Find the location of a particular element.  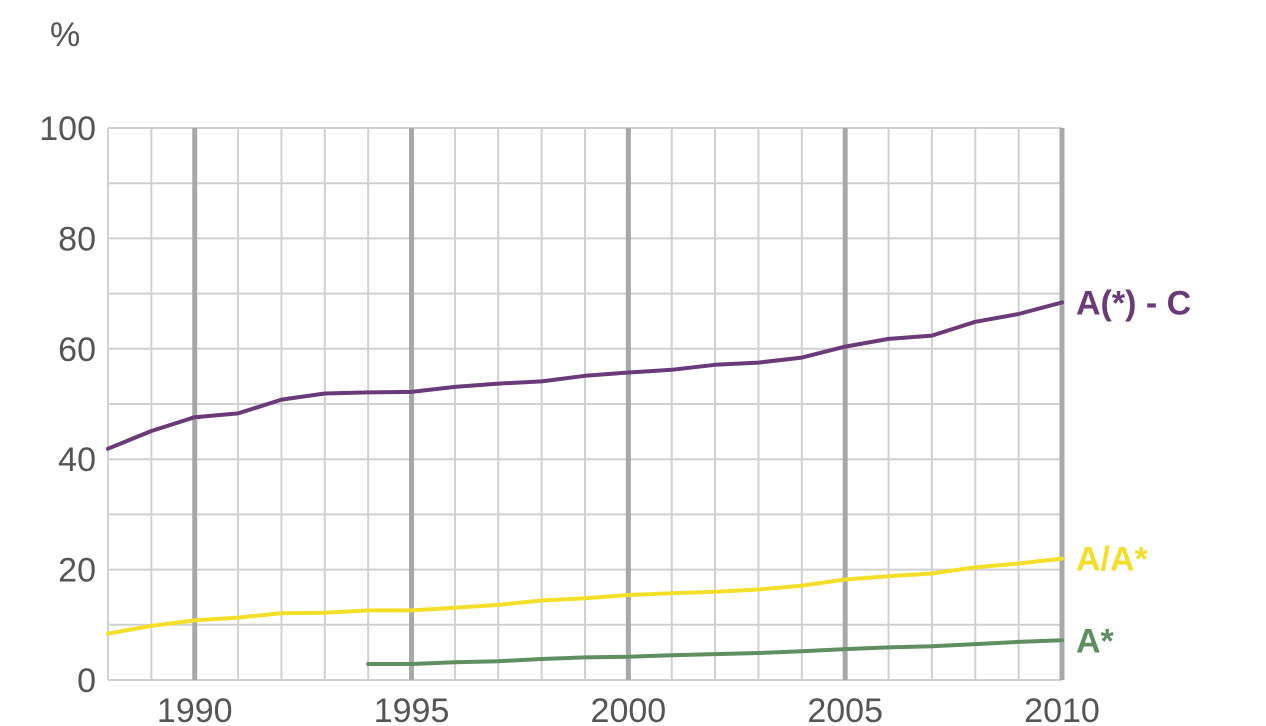

series-label-2: A* is located at coordinates (1095, 641).